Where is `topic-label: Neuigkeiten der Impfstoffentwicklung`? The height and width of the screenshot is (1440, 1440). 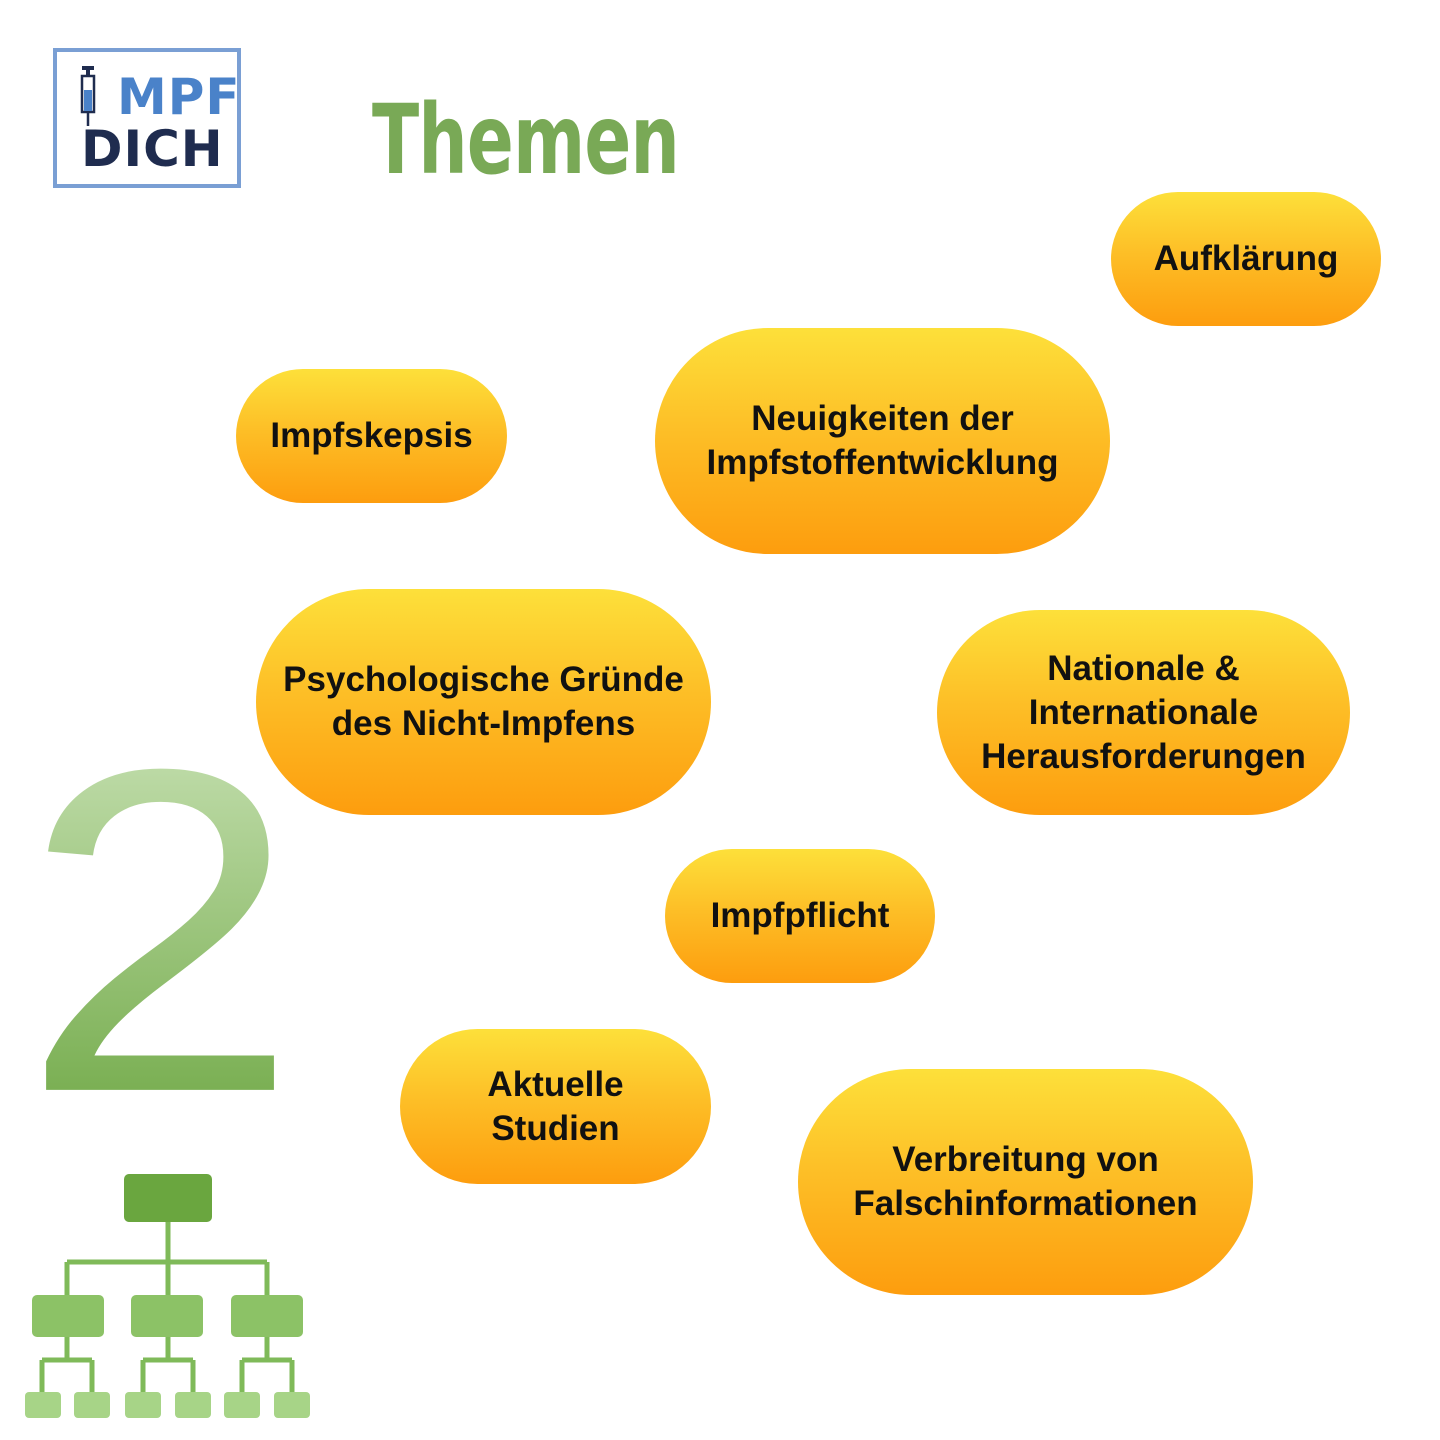 topic-label: Neuigkeiten der Impfstoffentwicklung is located at coordinates (882, 440).